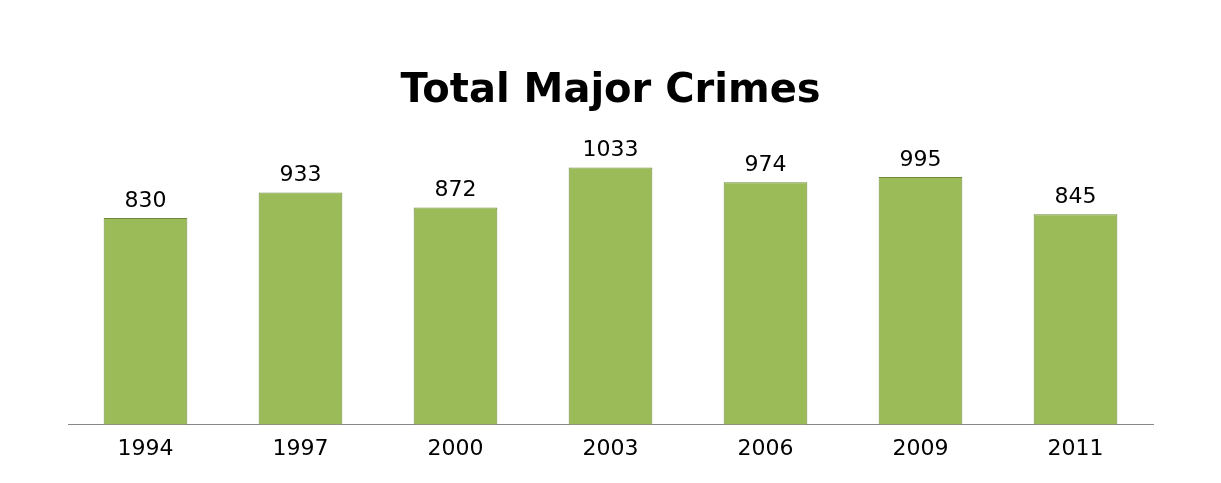 The image size is (1221, 483). What do you see at coordinates (300, 447) in the screenshot?
I see `x-tick-label: 1997` at bounding box center [300, 447].